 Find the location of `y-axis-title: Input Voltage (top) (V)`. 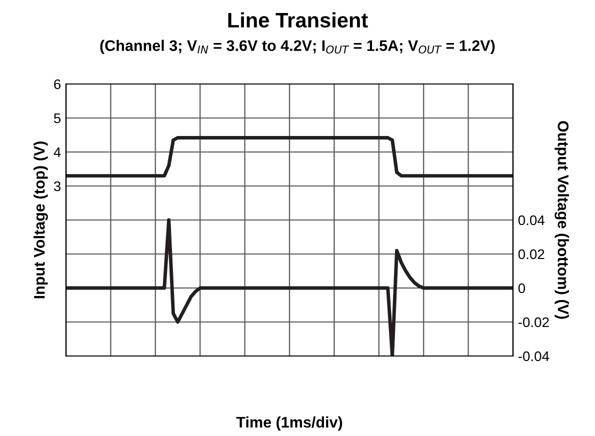

y-axis-title: Input Voltage (top) (V) is located at coordinates (41, 220).